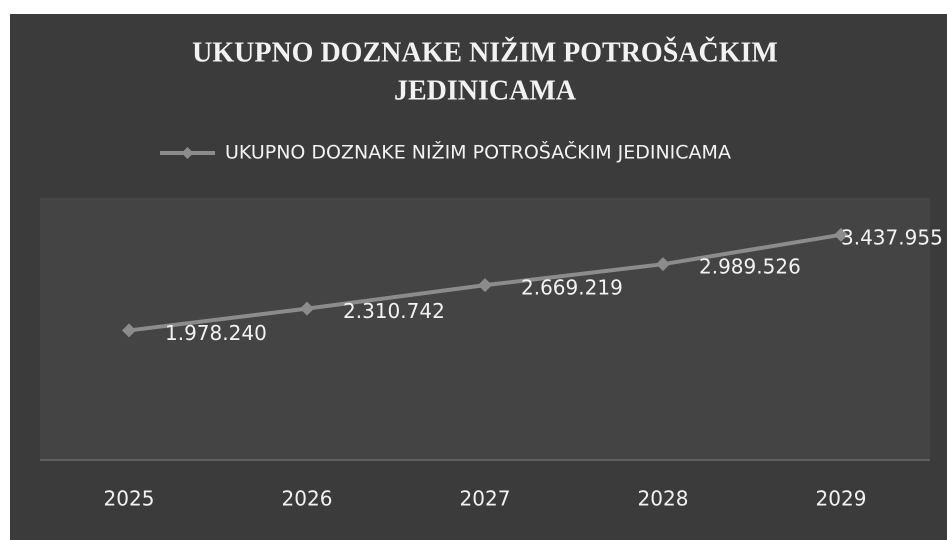 Image resolution: width=947 pixels, height=540 pixels. I want to click on x-tick-label: 2025, so click(129, 499).